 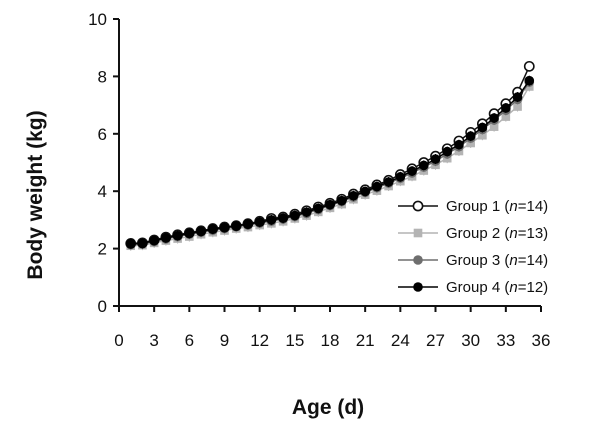 I want to click on legend-series-name: Group 4, so click(x=475, y=287).